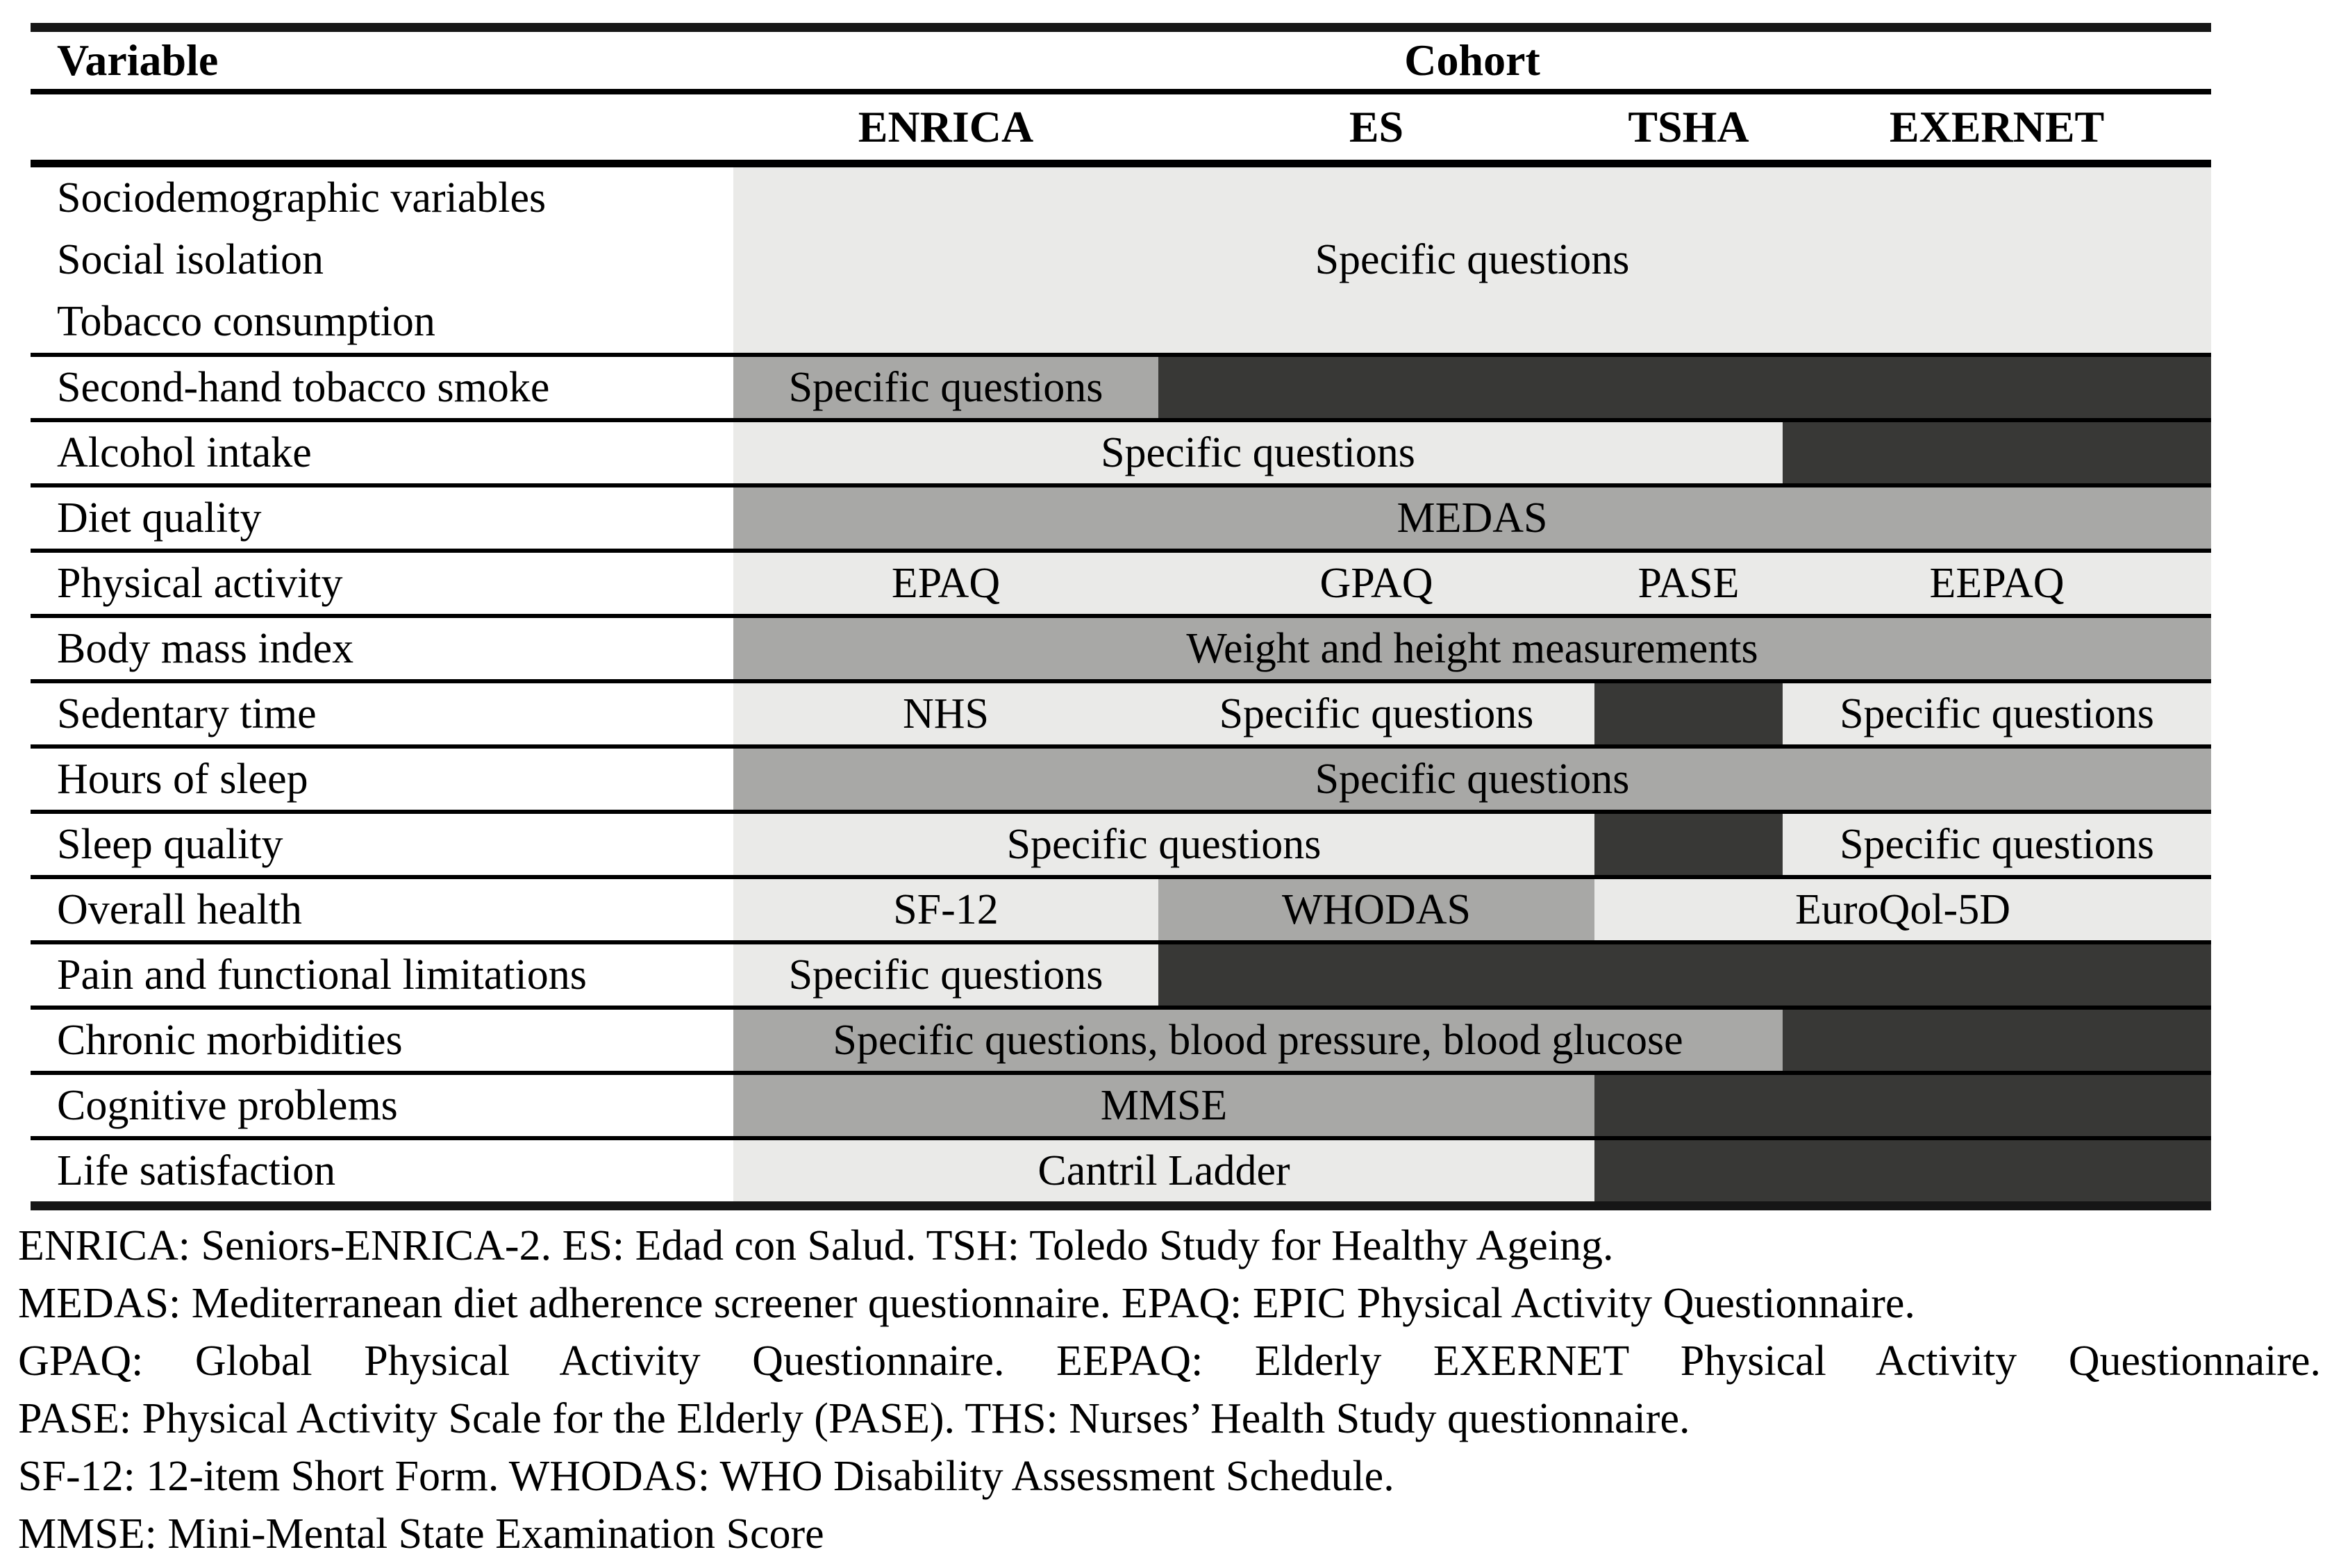 The image size is (2325, 1568). I want to click on variable-label: Cognitive problems, so click(382, 1104).